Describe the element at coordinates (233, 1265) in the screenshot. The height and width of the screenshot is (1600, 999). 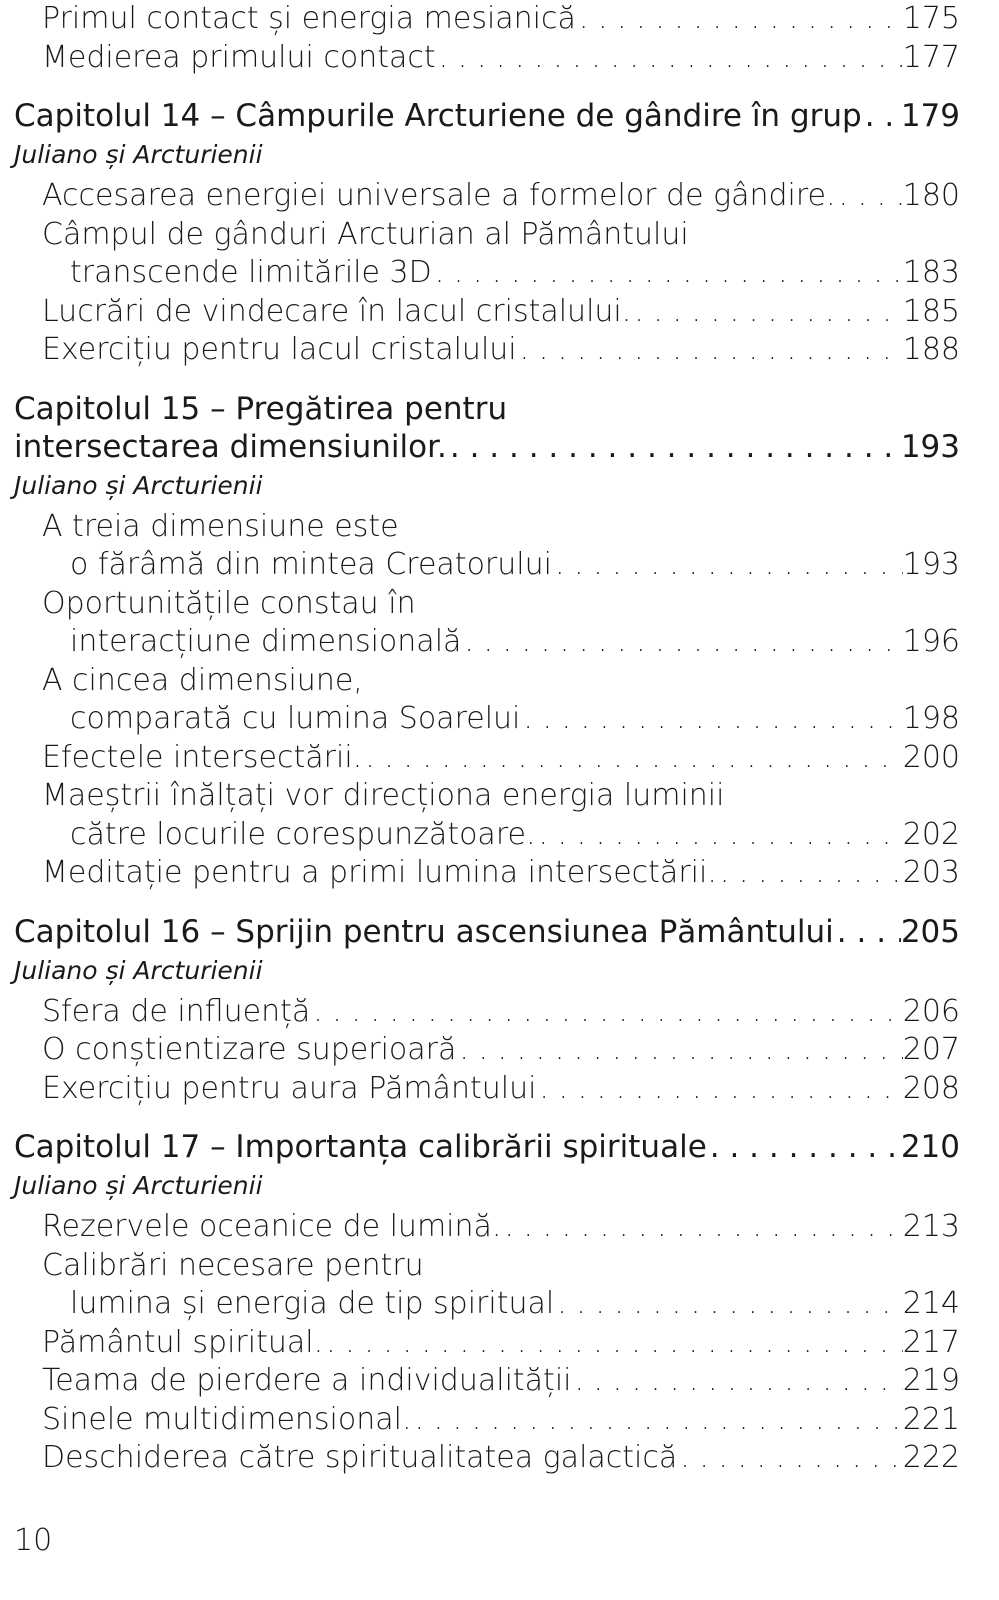
I see `toc-entry-title-line: Calibrări necesare pentru` at that location.